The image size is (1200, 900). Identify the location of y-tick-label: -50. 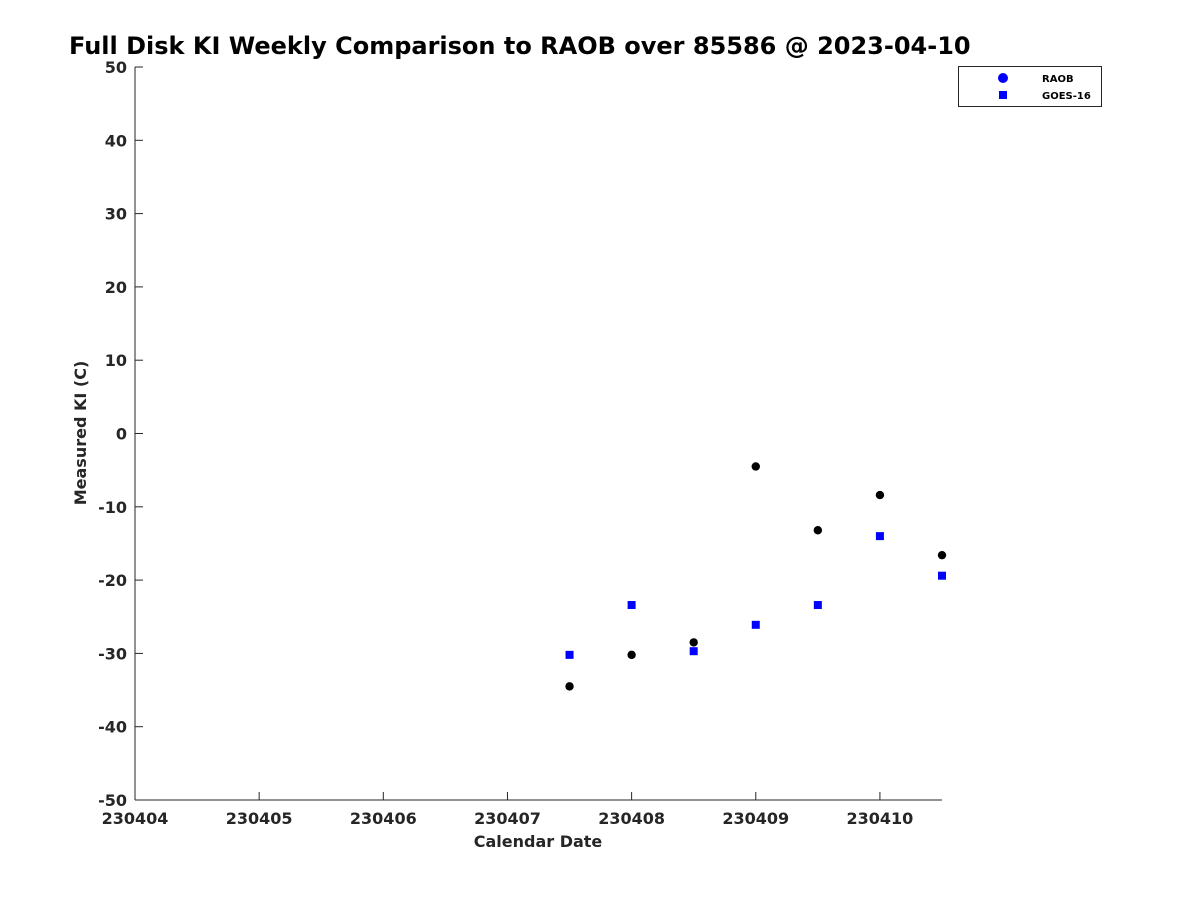
(112, 800).